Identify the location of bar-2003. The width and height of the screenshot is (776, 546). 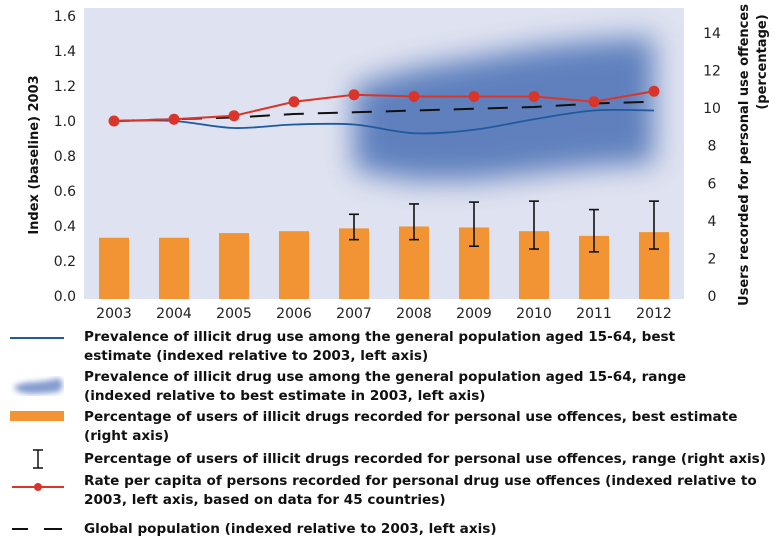
(114, 268).